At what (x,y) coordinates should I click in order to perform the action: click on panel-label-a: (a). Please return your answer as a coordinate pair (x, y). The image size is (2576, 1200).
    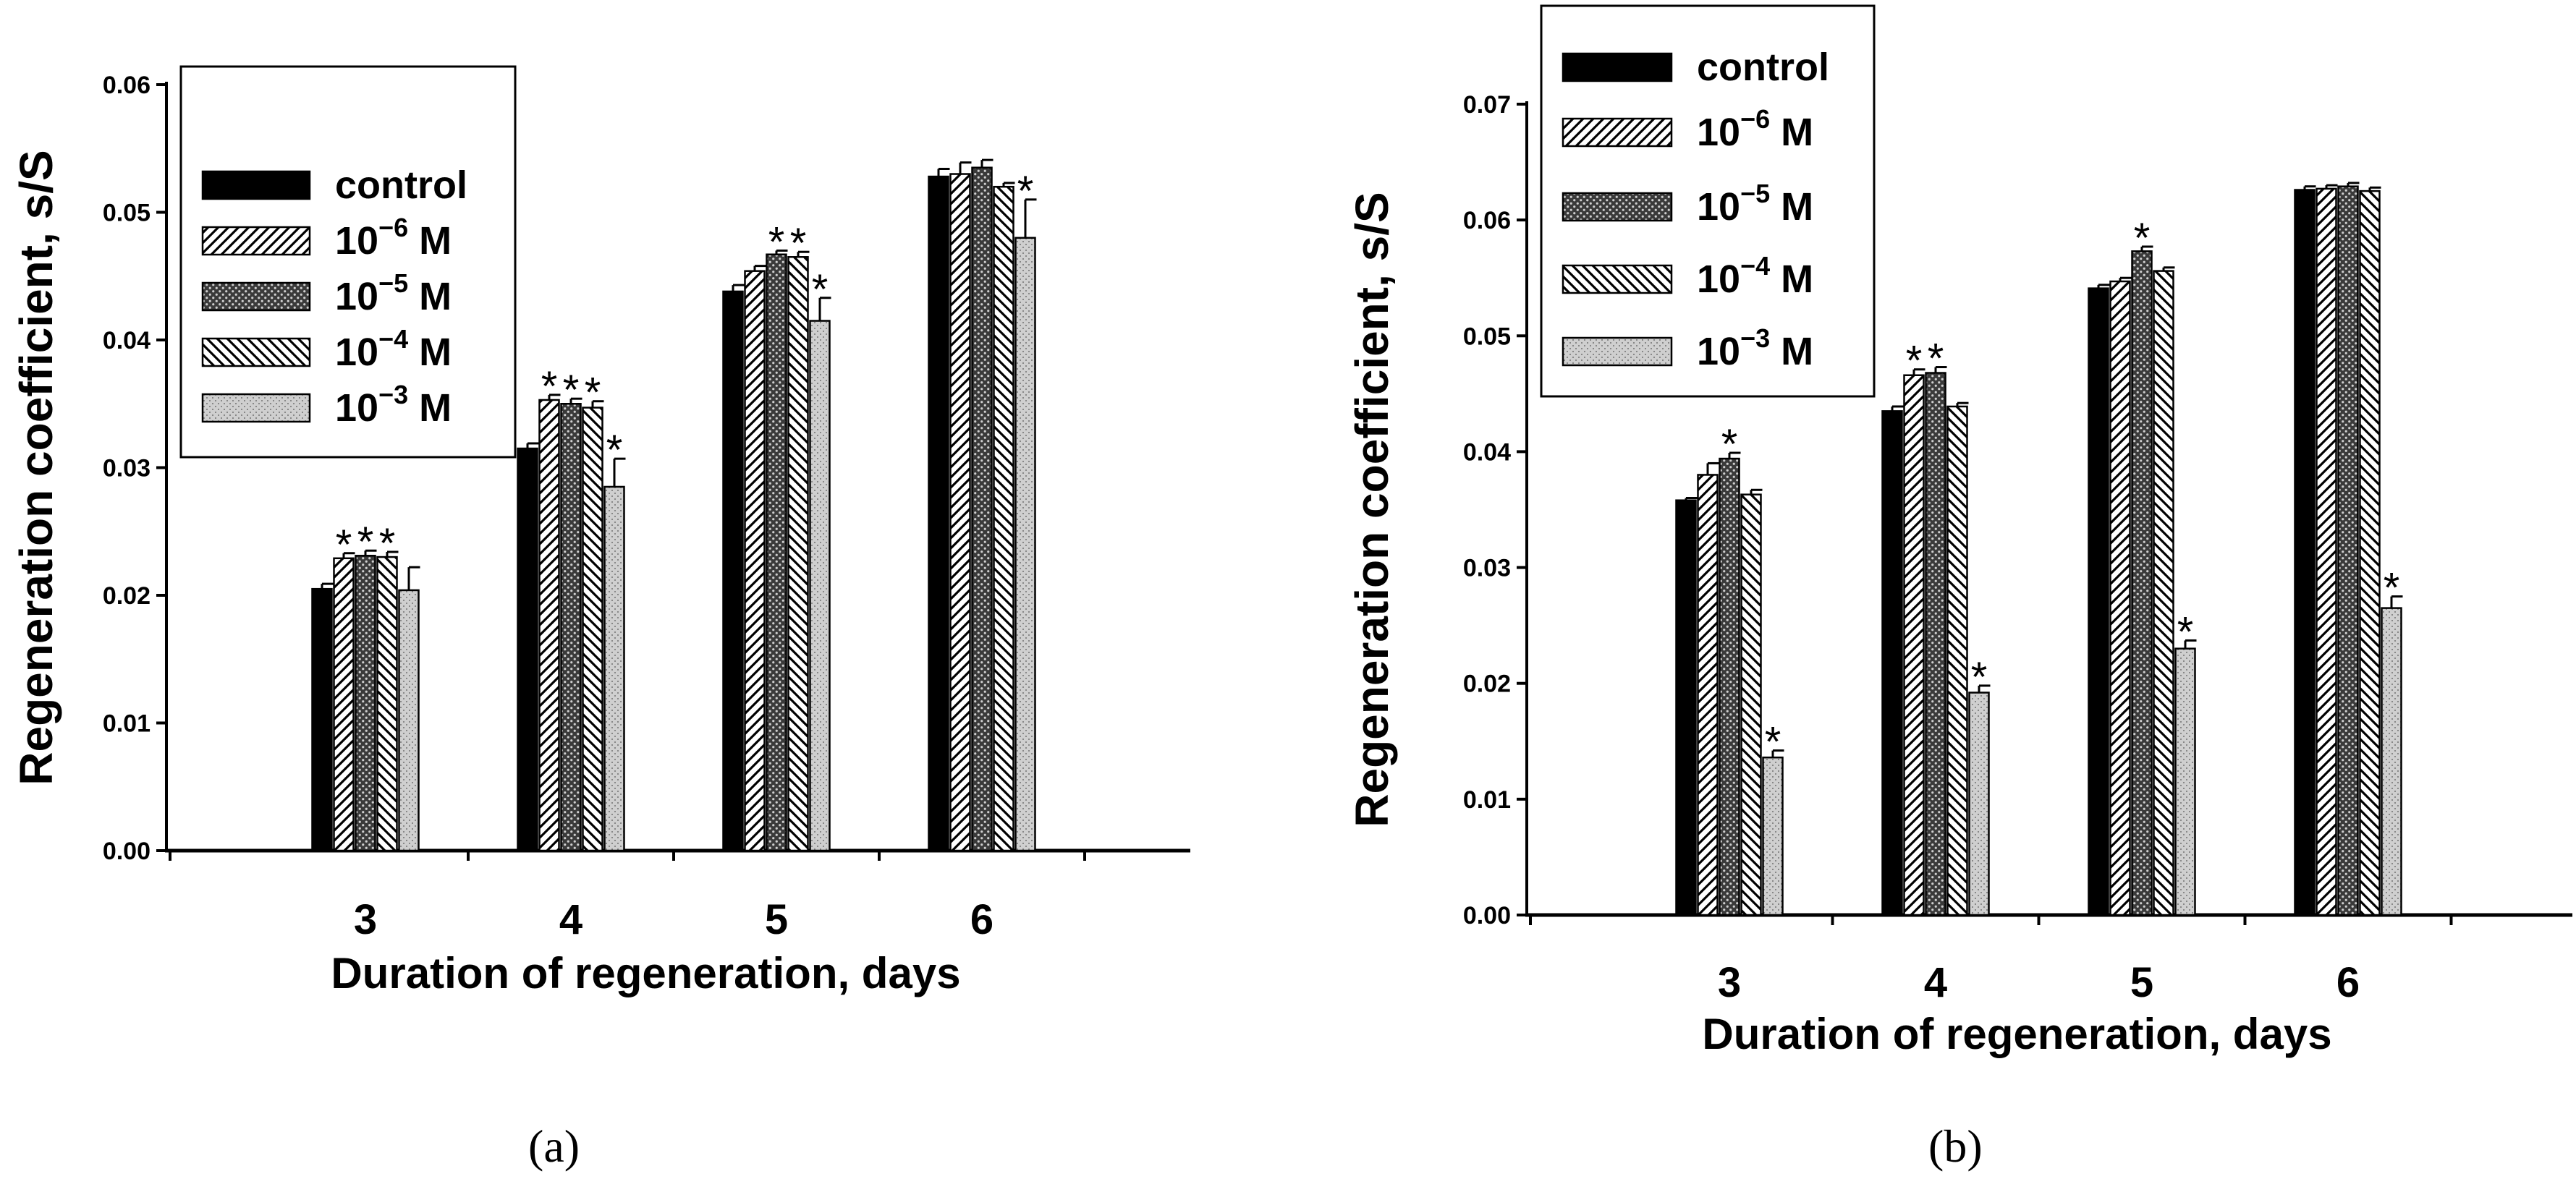
    Looking at the image, I should click on (554, 1146).